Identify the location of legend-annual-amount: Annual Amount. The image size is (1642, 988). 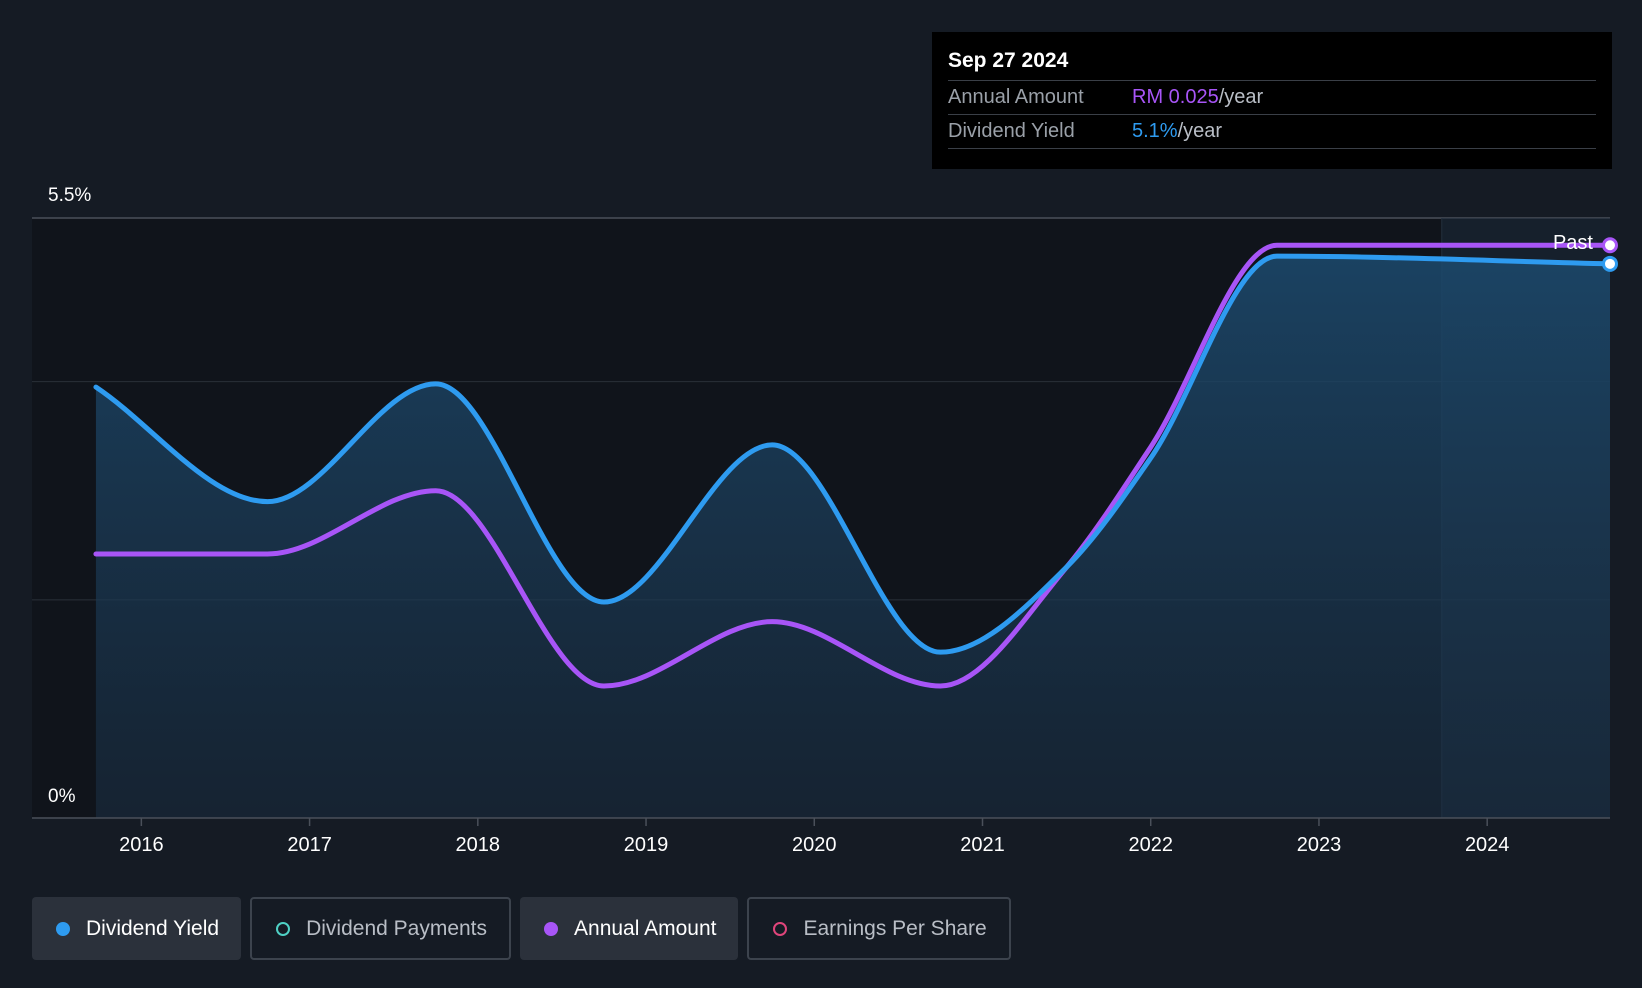
(629, 928).